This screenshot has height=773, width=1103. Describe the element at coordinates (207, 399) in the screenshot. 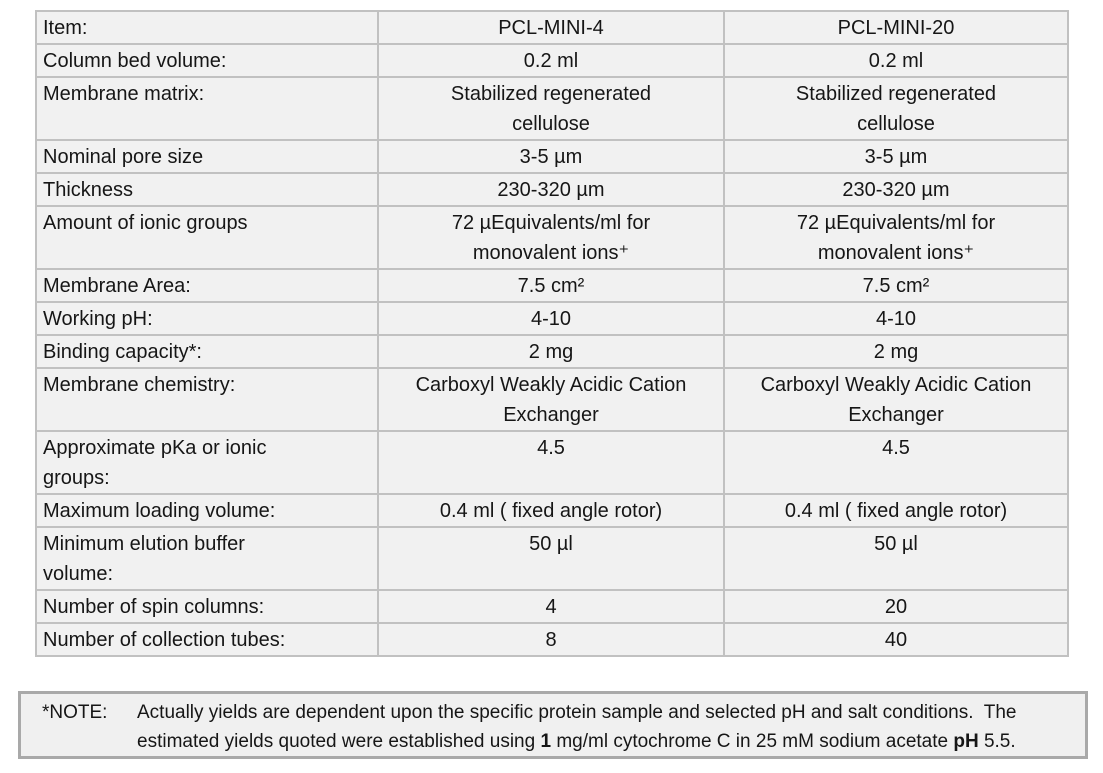

I see `spec-label-cell: Membrane chemistry:` at that location.